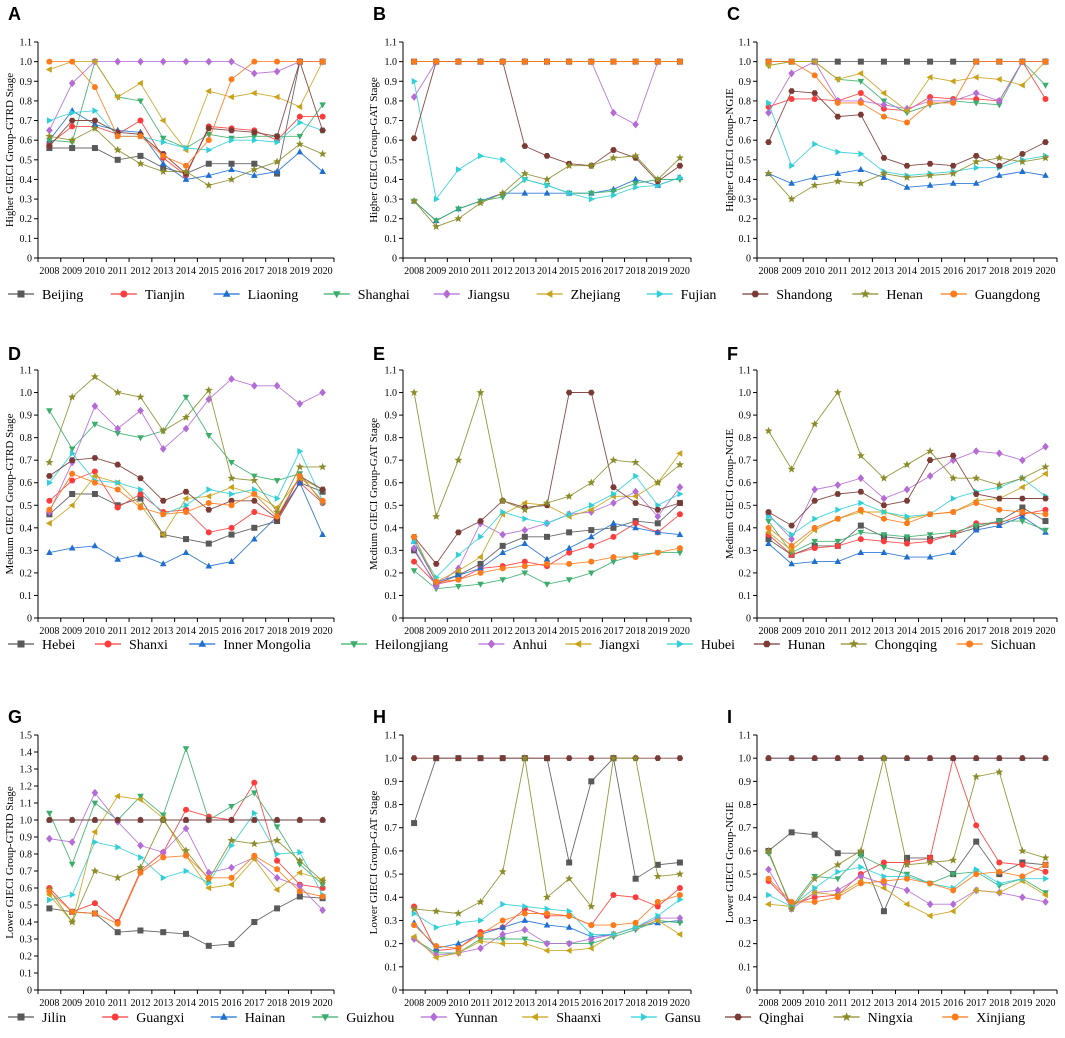 This screenshot has height=1038, width=1065. Describe the element at coordinates (26, 753) in the screenshot. I see `y-tick-label: 1.4` at that location.